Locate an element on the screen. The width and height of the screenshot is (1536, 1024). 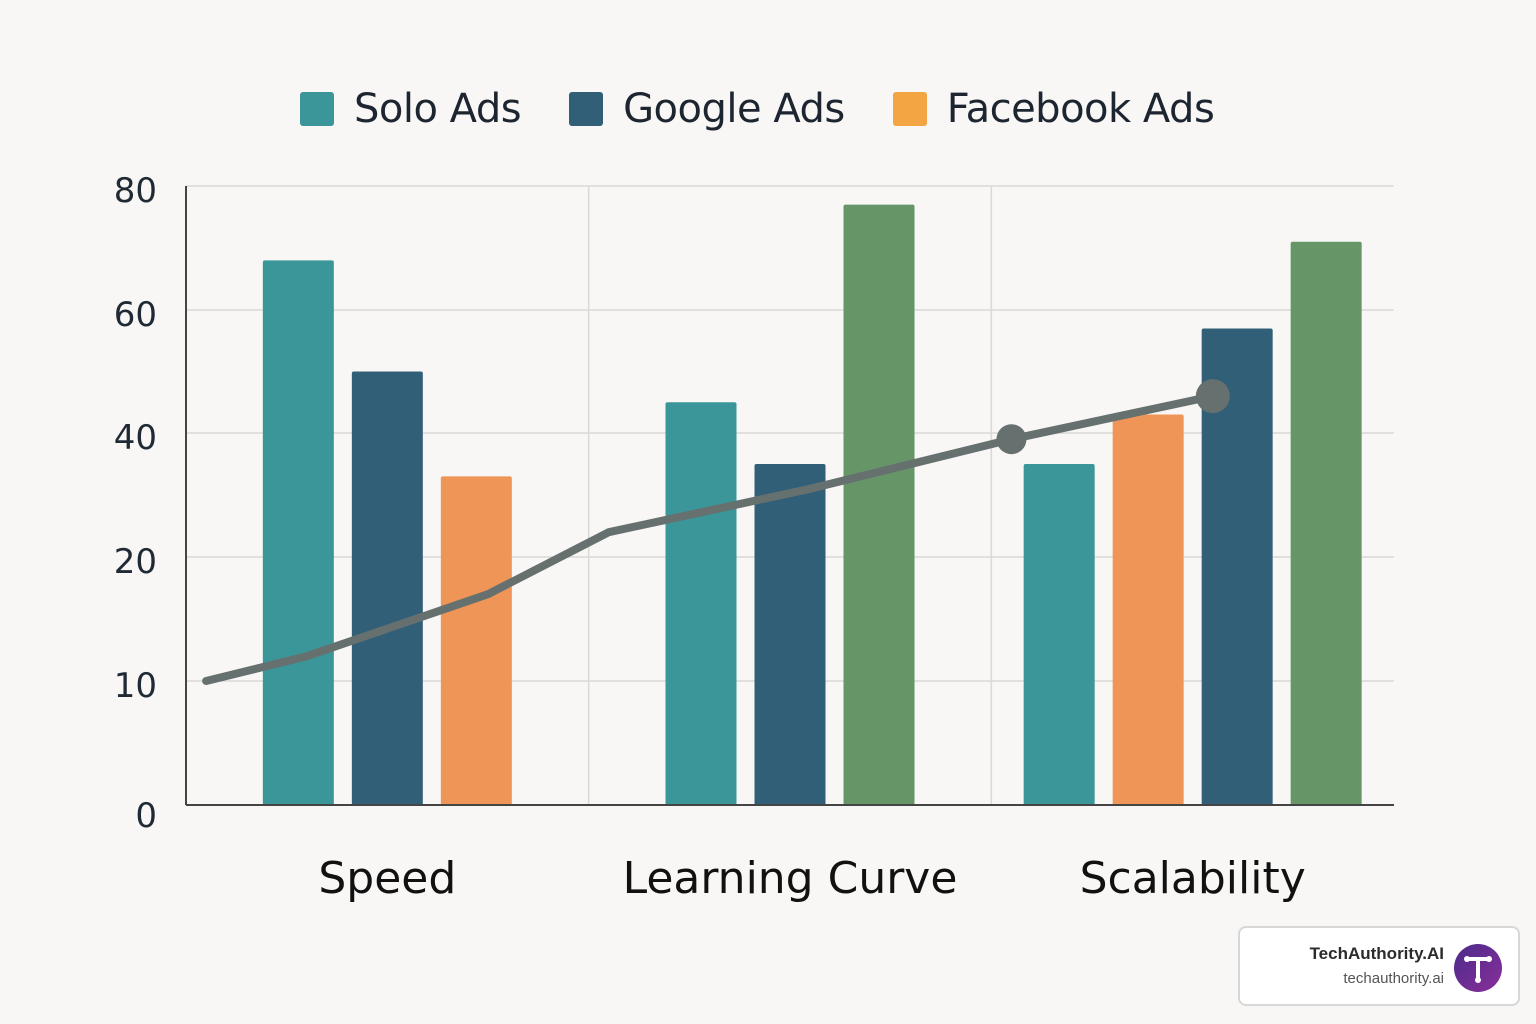
legend-label-facebook-ads: Facebook Ads is located at coordinates (1080, 109).